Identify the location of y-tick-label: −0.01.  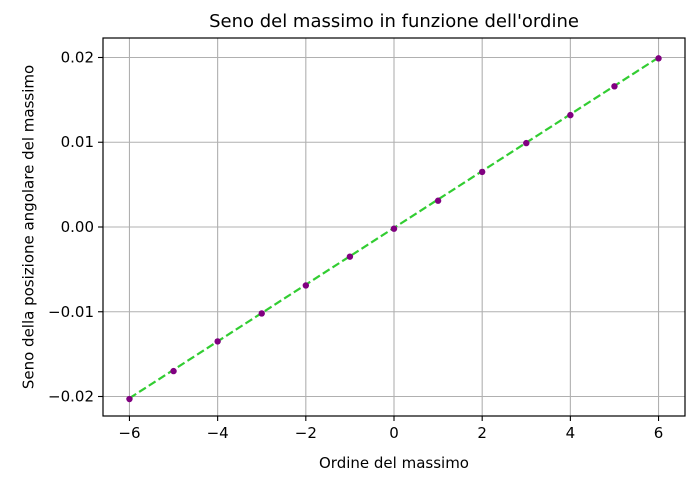
(71, 312).